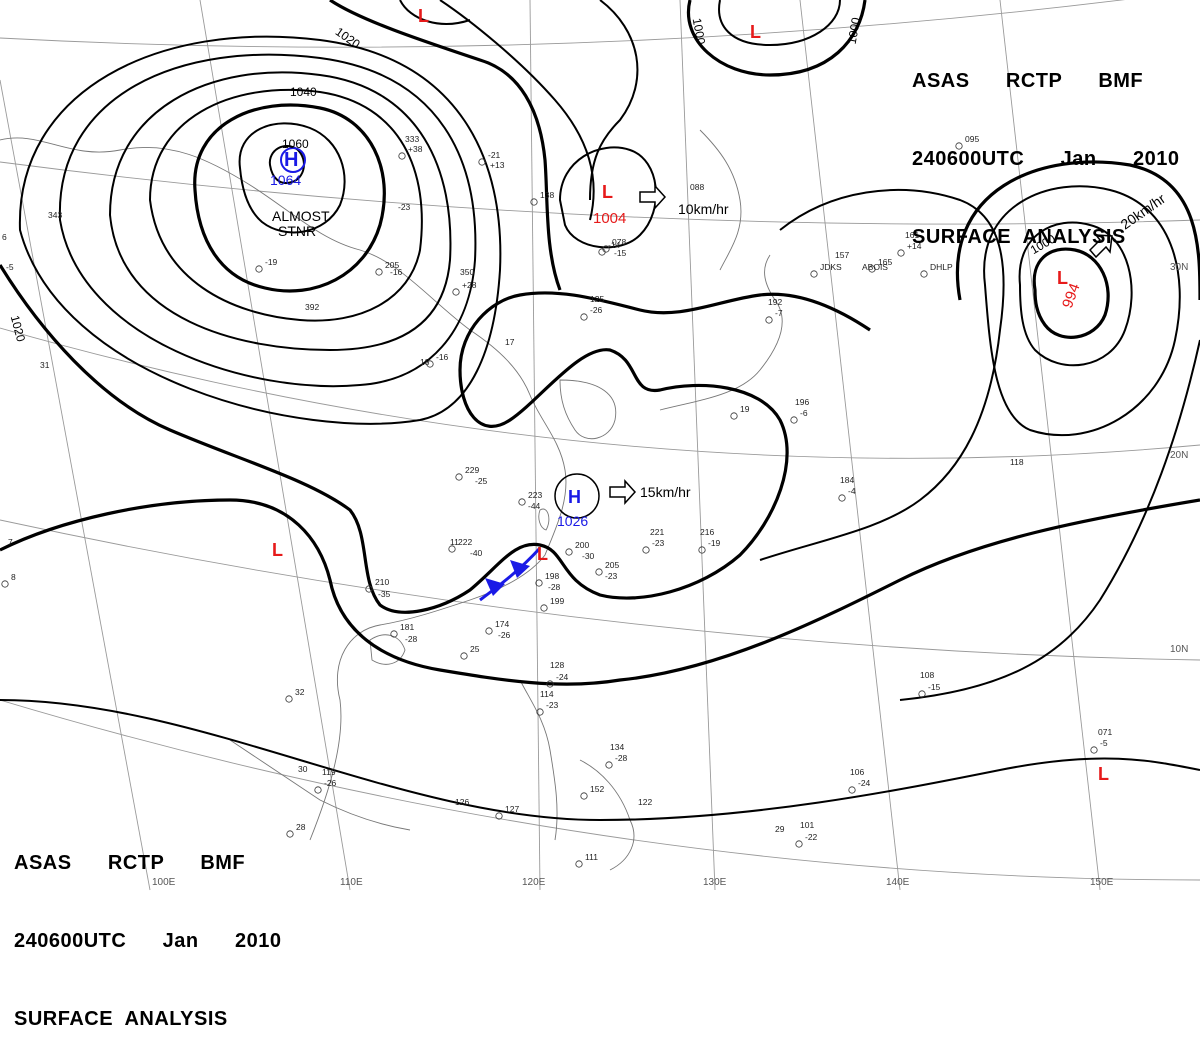 The image size is (1200, 1058). Describe the element at coordinates (510, 342) in the screenshot. I see `station-value: 17` at that location.